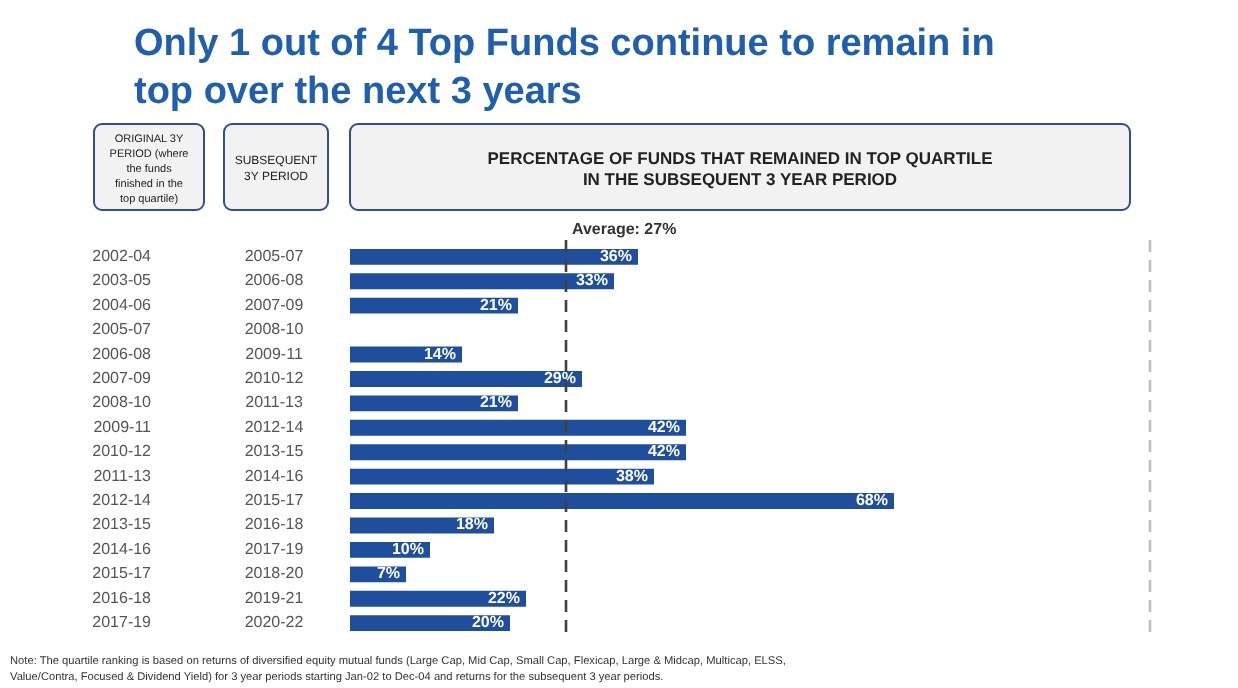 This screenshot has width=1238, height=688. I want to click on y2-tick-label: 2008-10, so click(274, 329).